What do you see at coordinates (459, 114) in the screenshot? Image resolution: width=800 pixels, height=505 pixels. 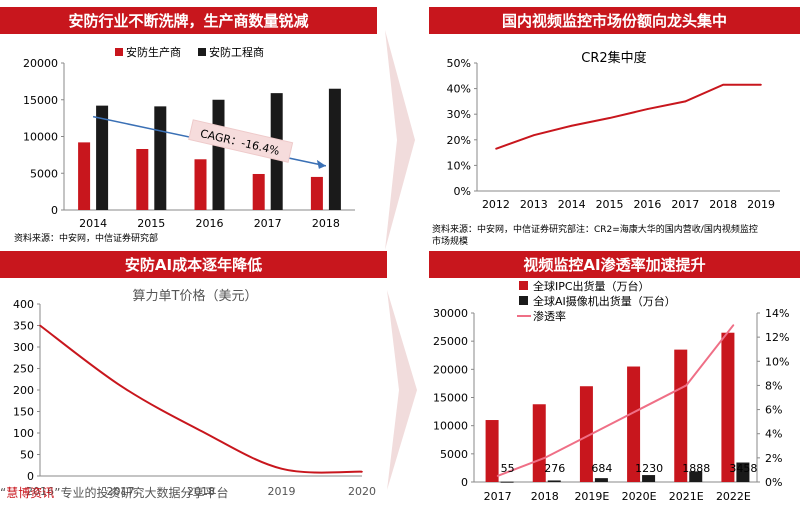 I see `y-tick-label: 30%` at bounding box center [459, 114].